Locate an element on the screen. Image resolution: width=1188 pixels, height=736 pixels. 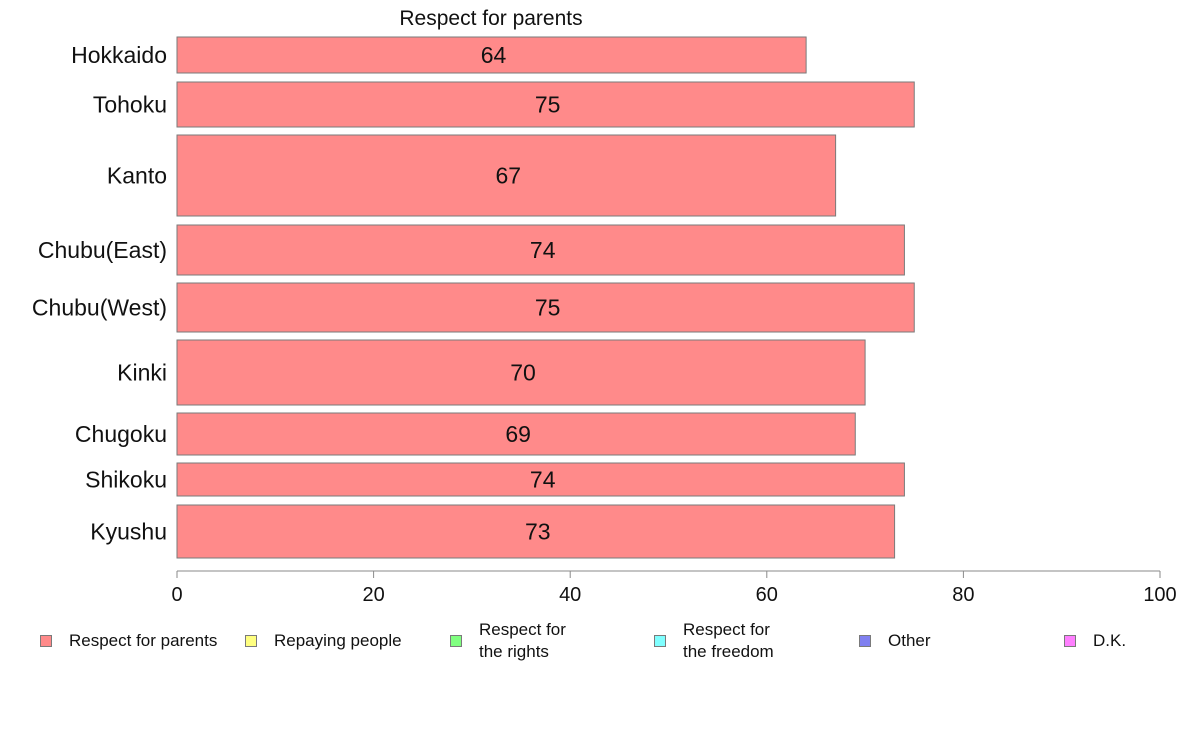
x-tick-label: 40 is located at coordinates (570, 595).